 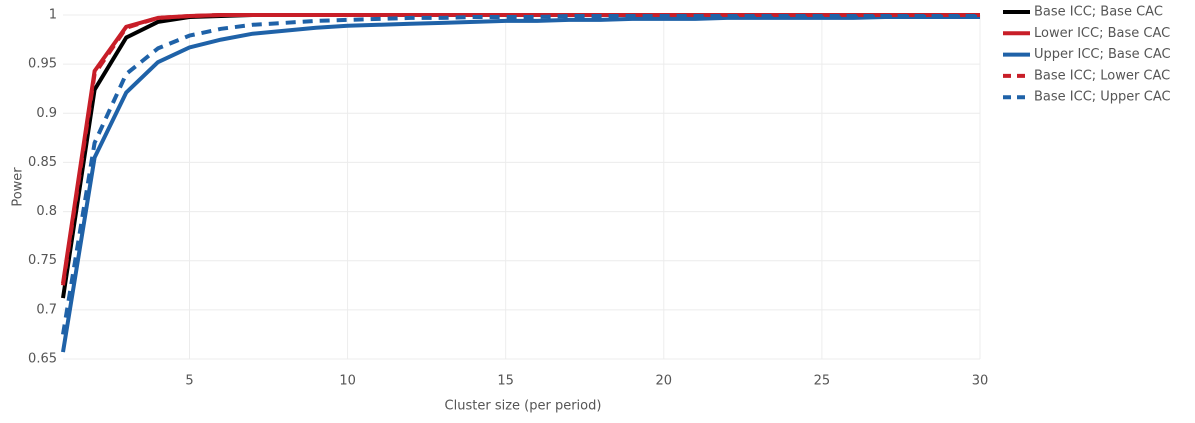 What do you see at coordinates (42, 64) in the screenshot?
I see `y-tick-label: 0.95` at bounding box center [42, 64].